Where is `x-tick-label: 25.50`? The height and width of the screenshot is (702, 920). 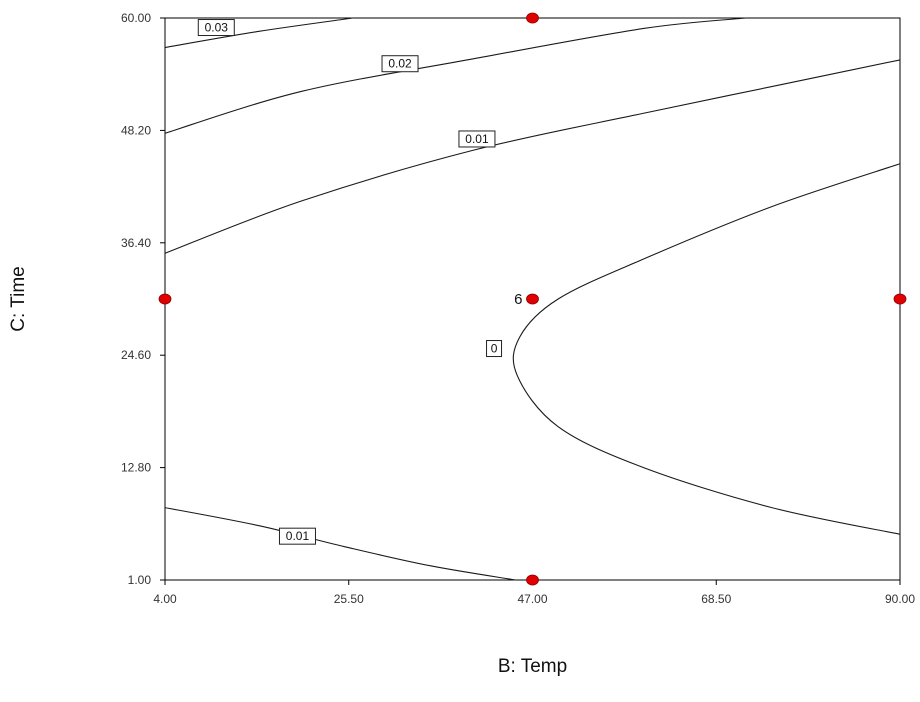
x-tick-label: 25.50 is located at coordinates (349, 599).